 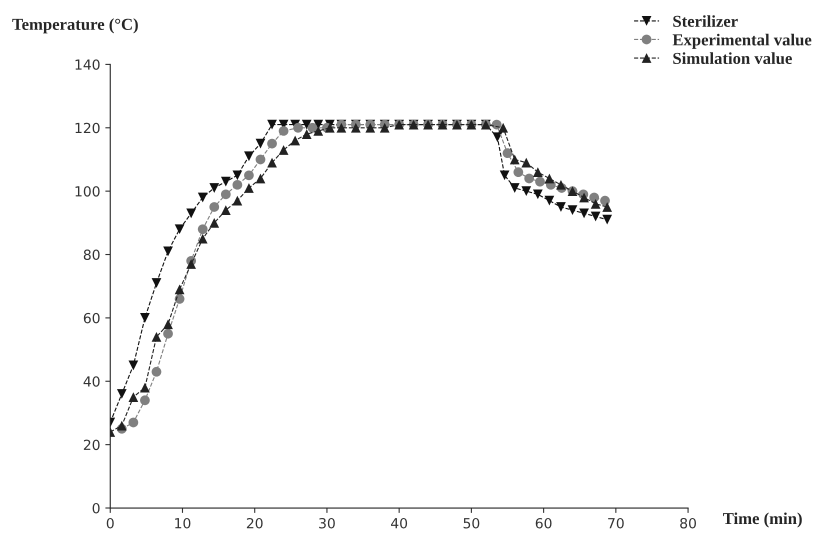 What do you see at coordinates (616, 523) in the screenshot?
I see `x-tick-label: 70` at bounding box center [616, 523].